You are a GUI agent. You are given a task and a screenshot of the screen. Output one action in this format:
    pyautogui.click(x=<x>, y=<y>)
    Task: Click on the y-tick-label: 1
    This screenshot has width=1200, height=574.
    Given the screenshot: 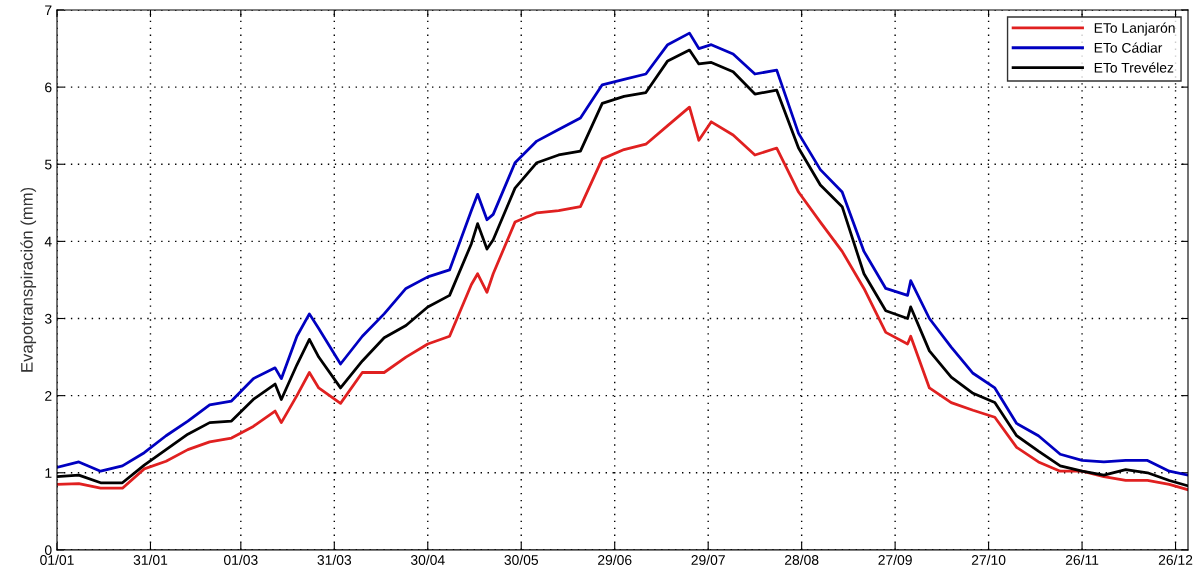 What is the action you would take?
    pyautogui.click(x=48, y=473)
    